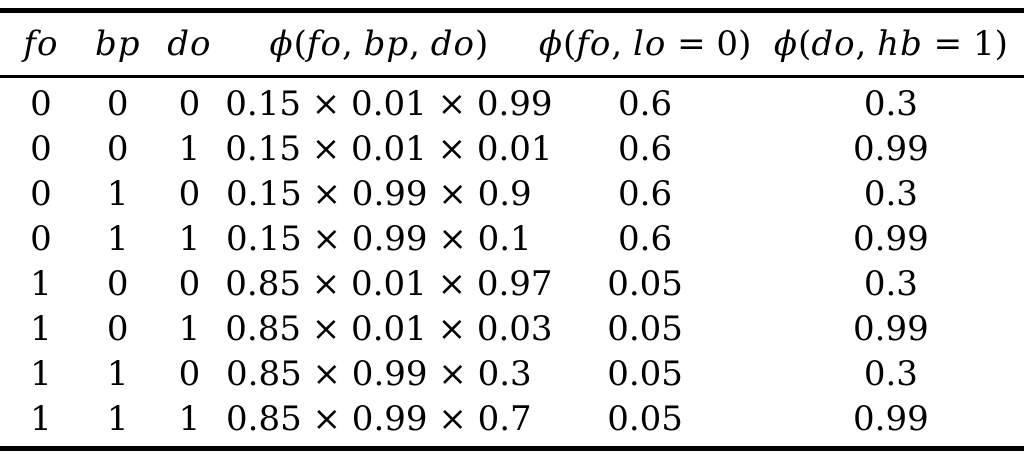  Describe the element at coordinates (379, 419) in the screenshot. I see `cell-product: 0.85 × 0.99 × 0.7` at that location.